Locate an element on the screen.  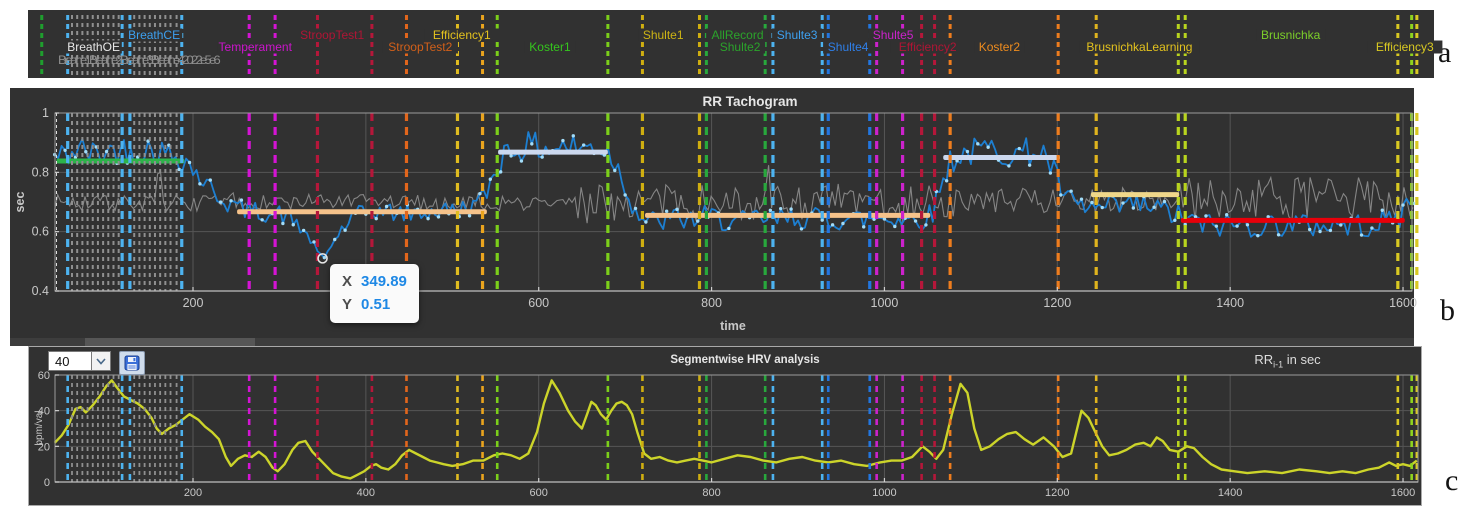
figure-label-c: c is located at coordinates (1452, 480).